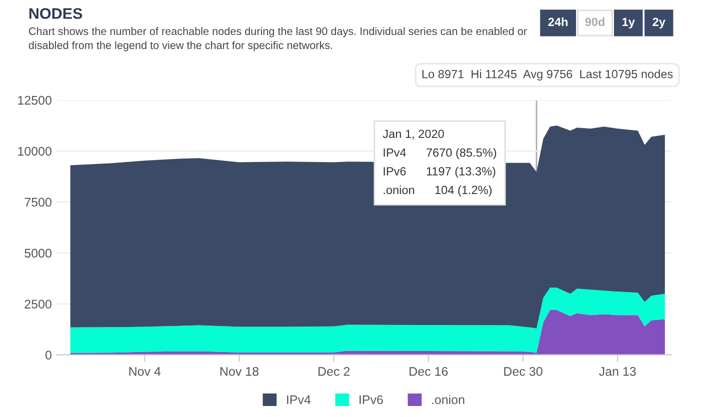  I want to click on x-tick-label: Nov 18, so click(239, 371).